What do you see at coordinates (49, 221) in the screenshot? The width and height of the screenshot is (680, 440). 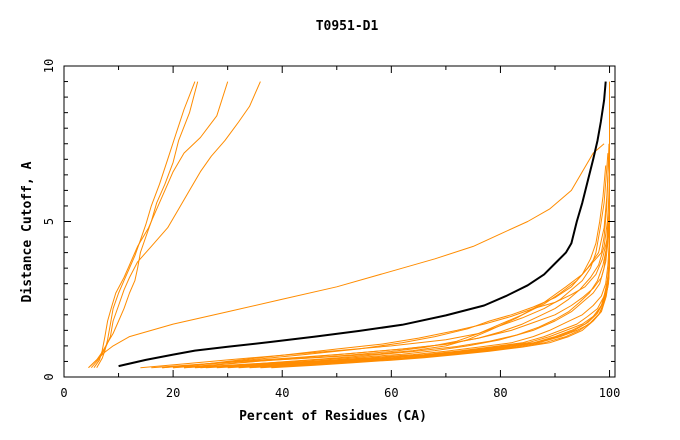 I see `y-tick-label: 5` at bounding box center [49, 221].